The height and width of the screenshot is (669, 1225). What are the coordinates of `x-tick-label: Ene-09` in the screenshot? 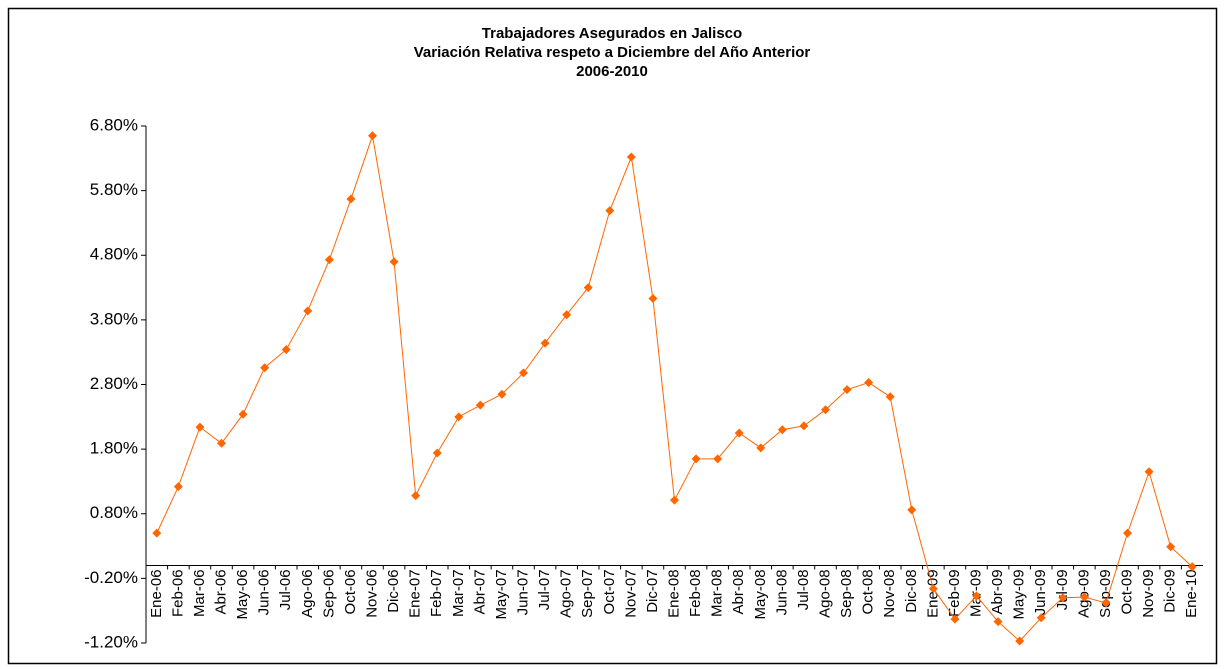 It's located at (932, 593).